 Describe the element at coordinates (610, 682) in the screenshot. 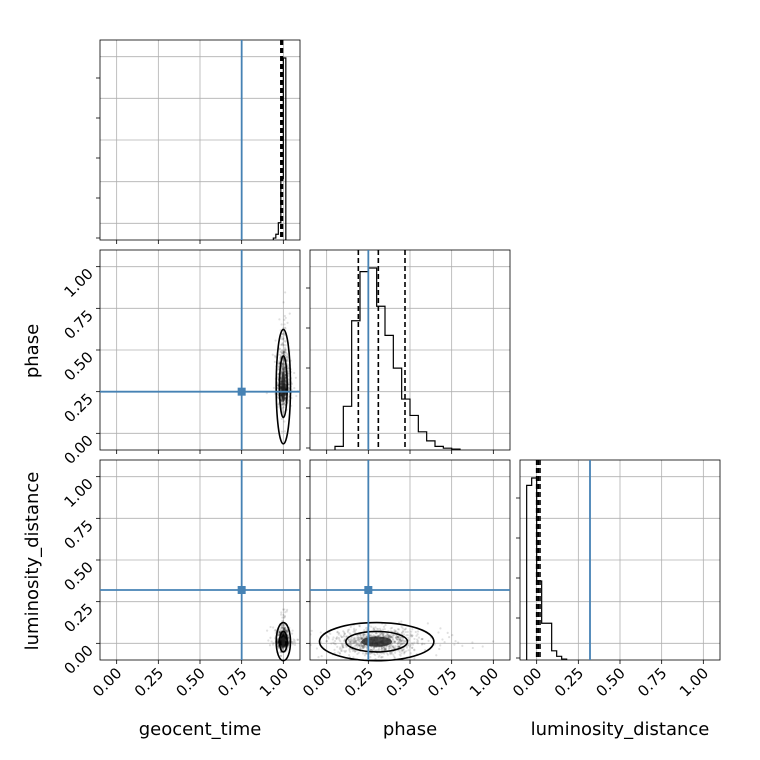

I see `x-tick-label-hist-luminosity_distance-2: 0.50` at that location.